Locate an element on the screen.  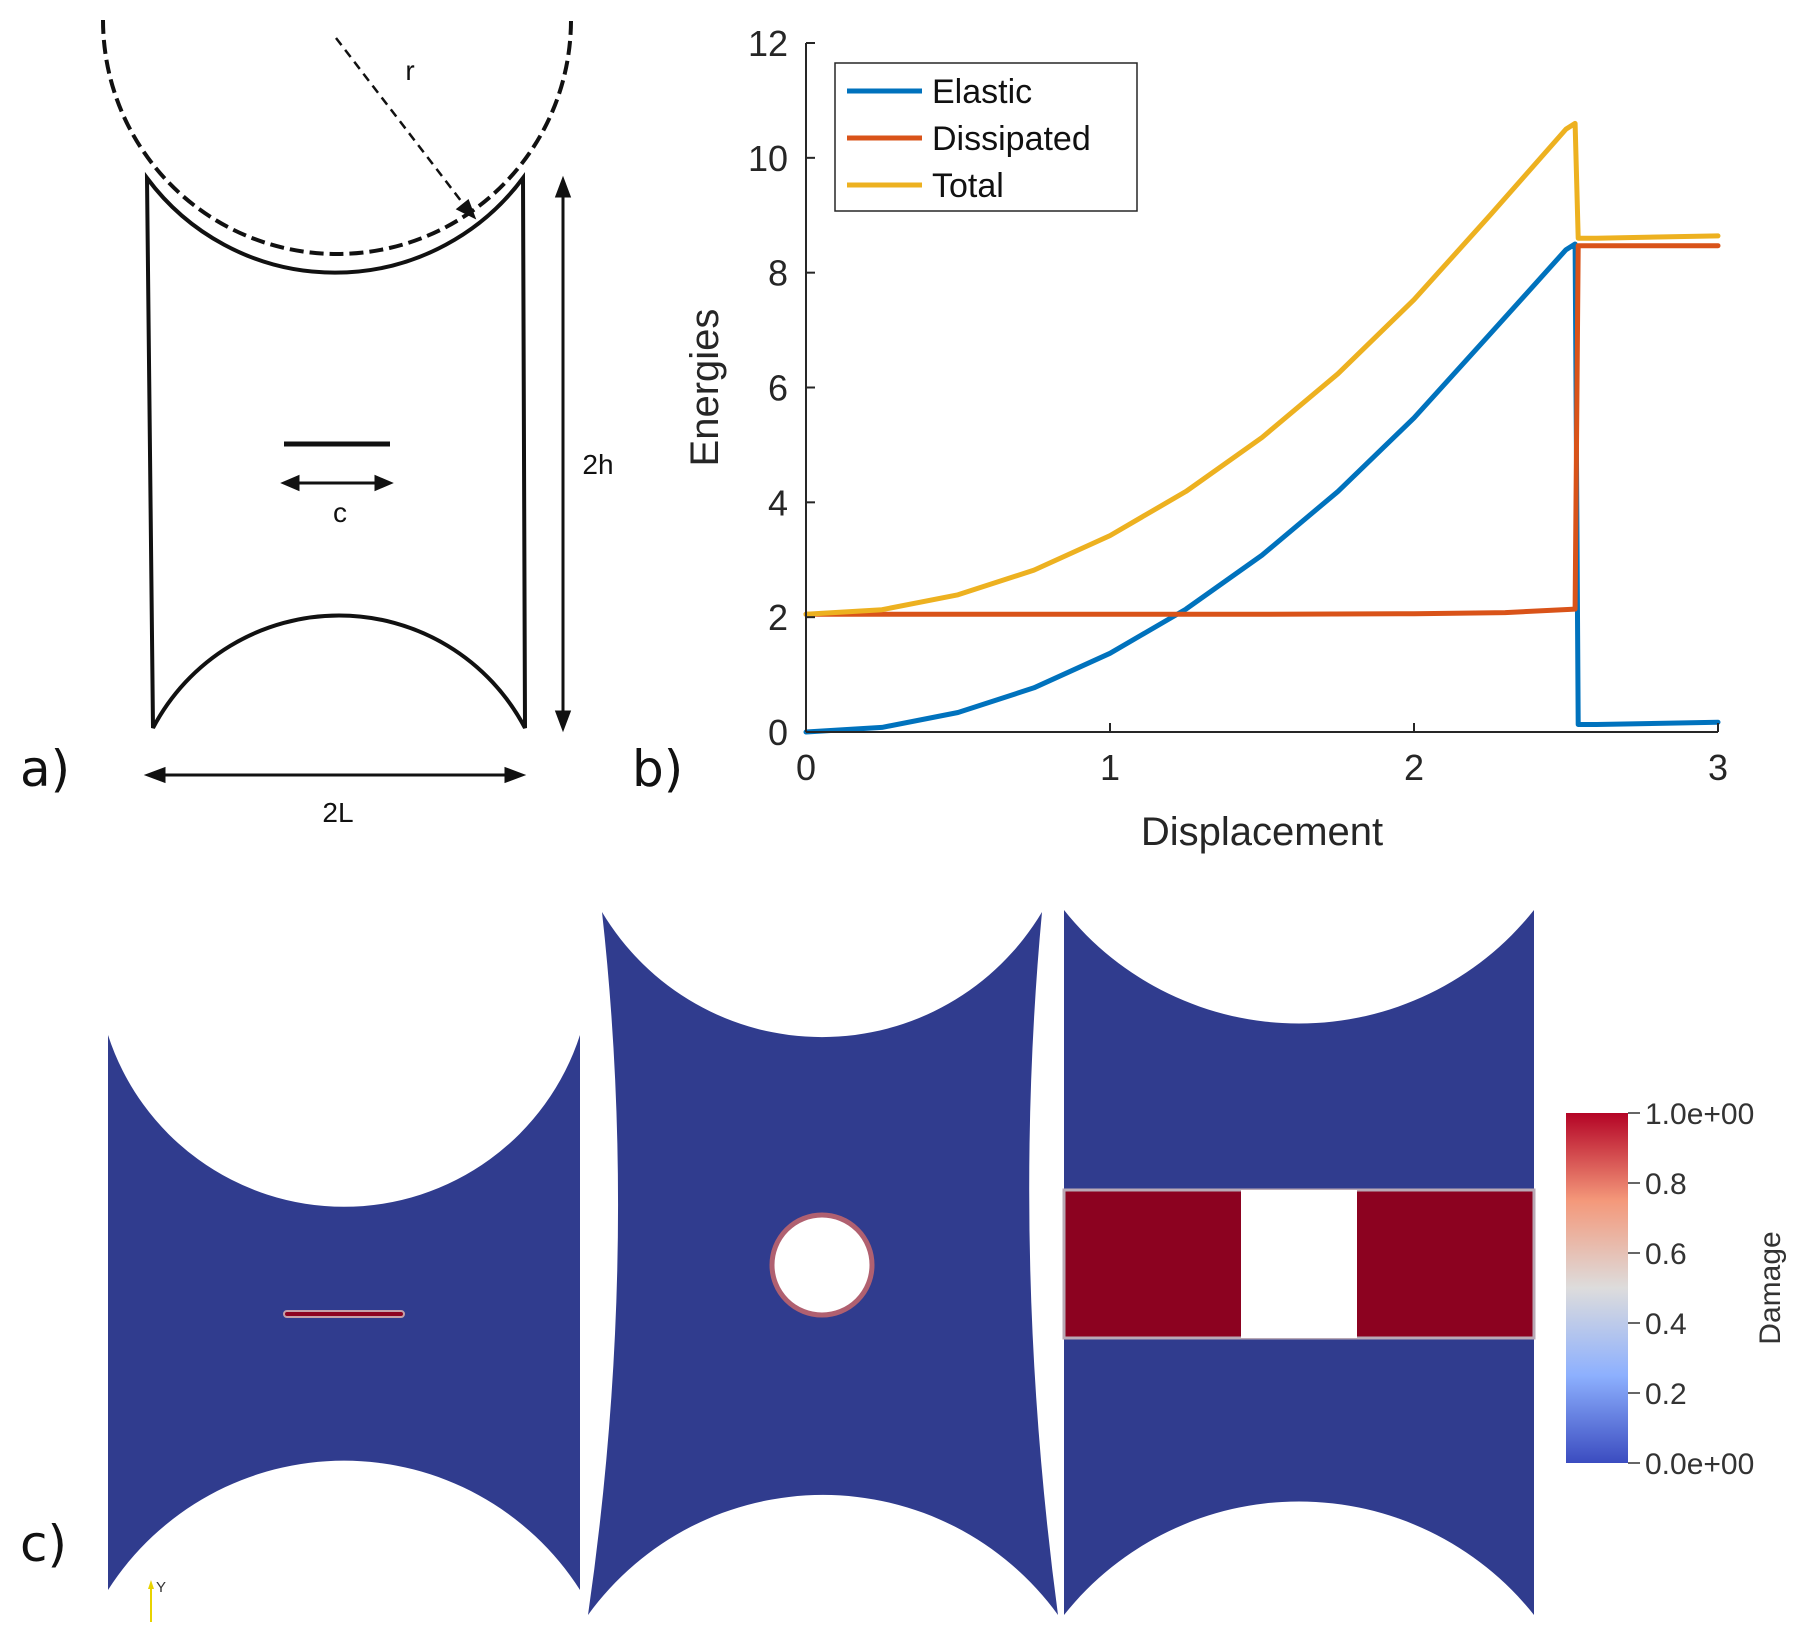
panel-b-label: b) is located at coordinates (658, 769).